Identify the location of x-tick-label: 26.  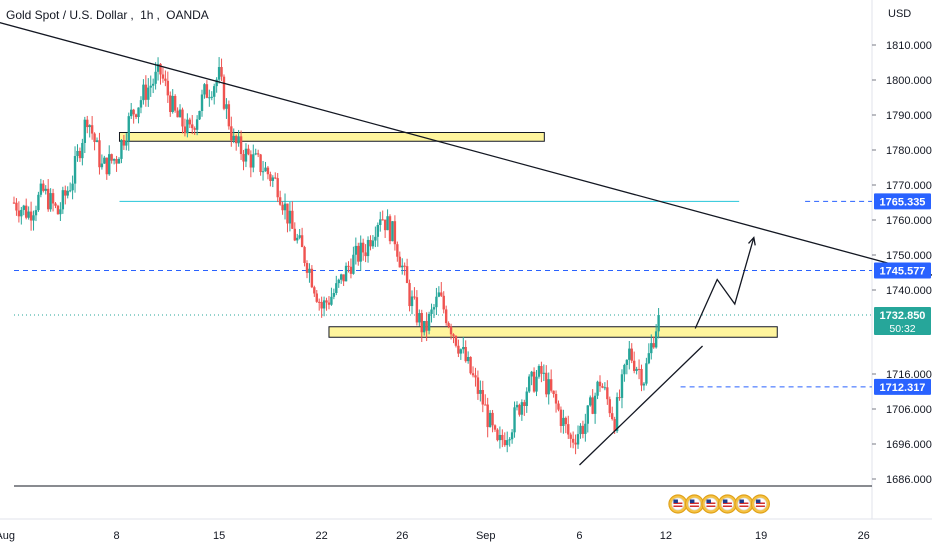
(864, 536).